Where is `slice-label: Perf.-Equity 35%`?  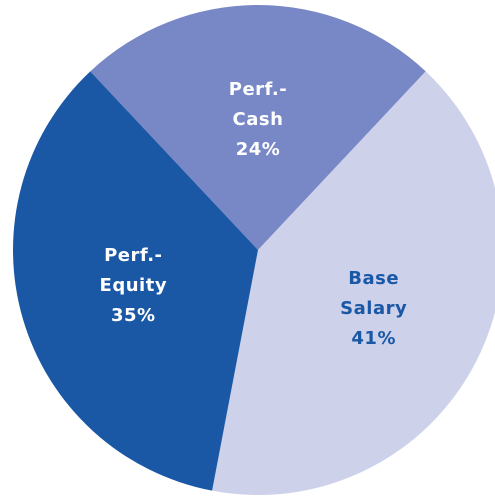 slice-label: Perf.-Equity 35% is located at coordinates (134, 285).